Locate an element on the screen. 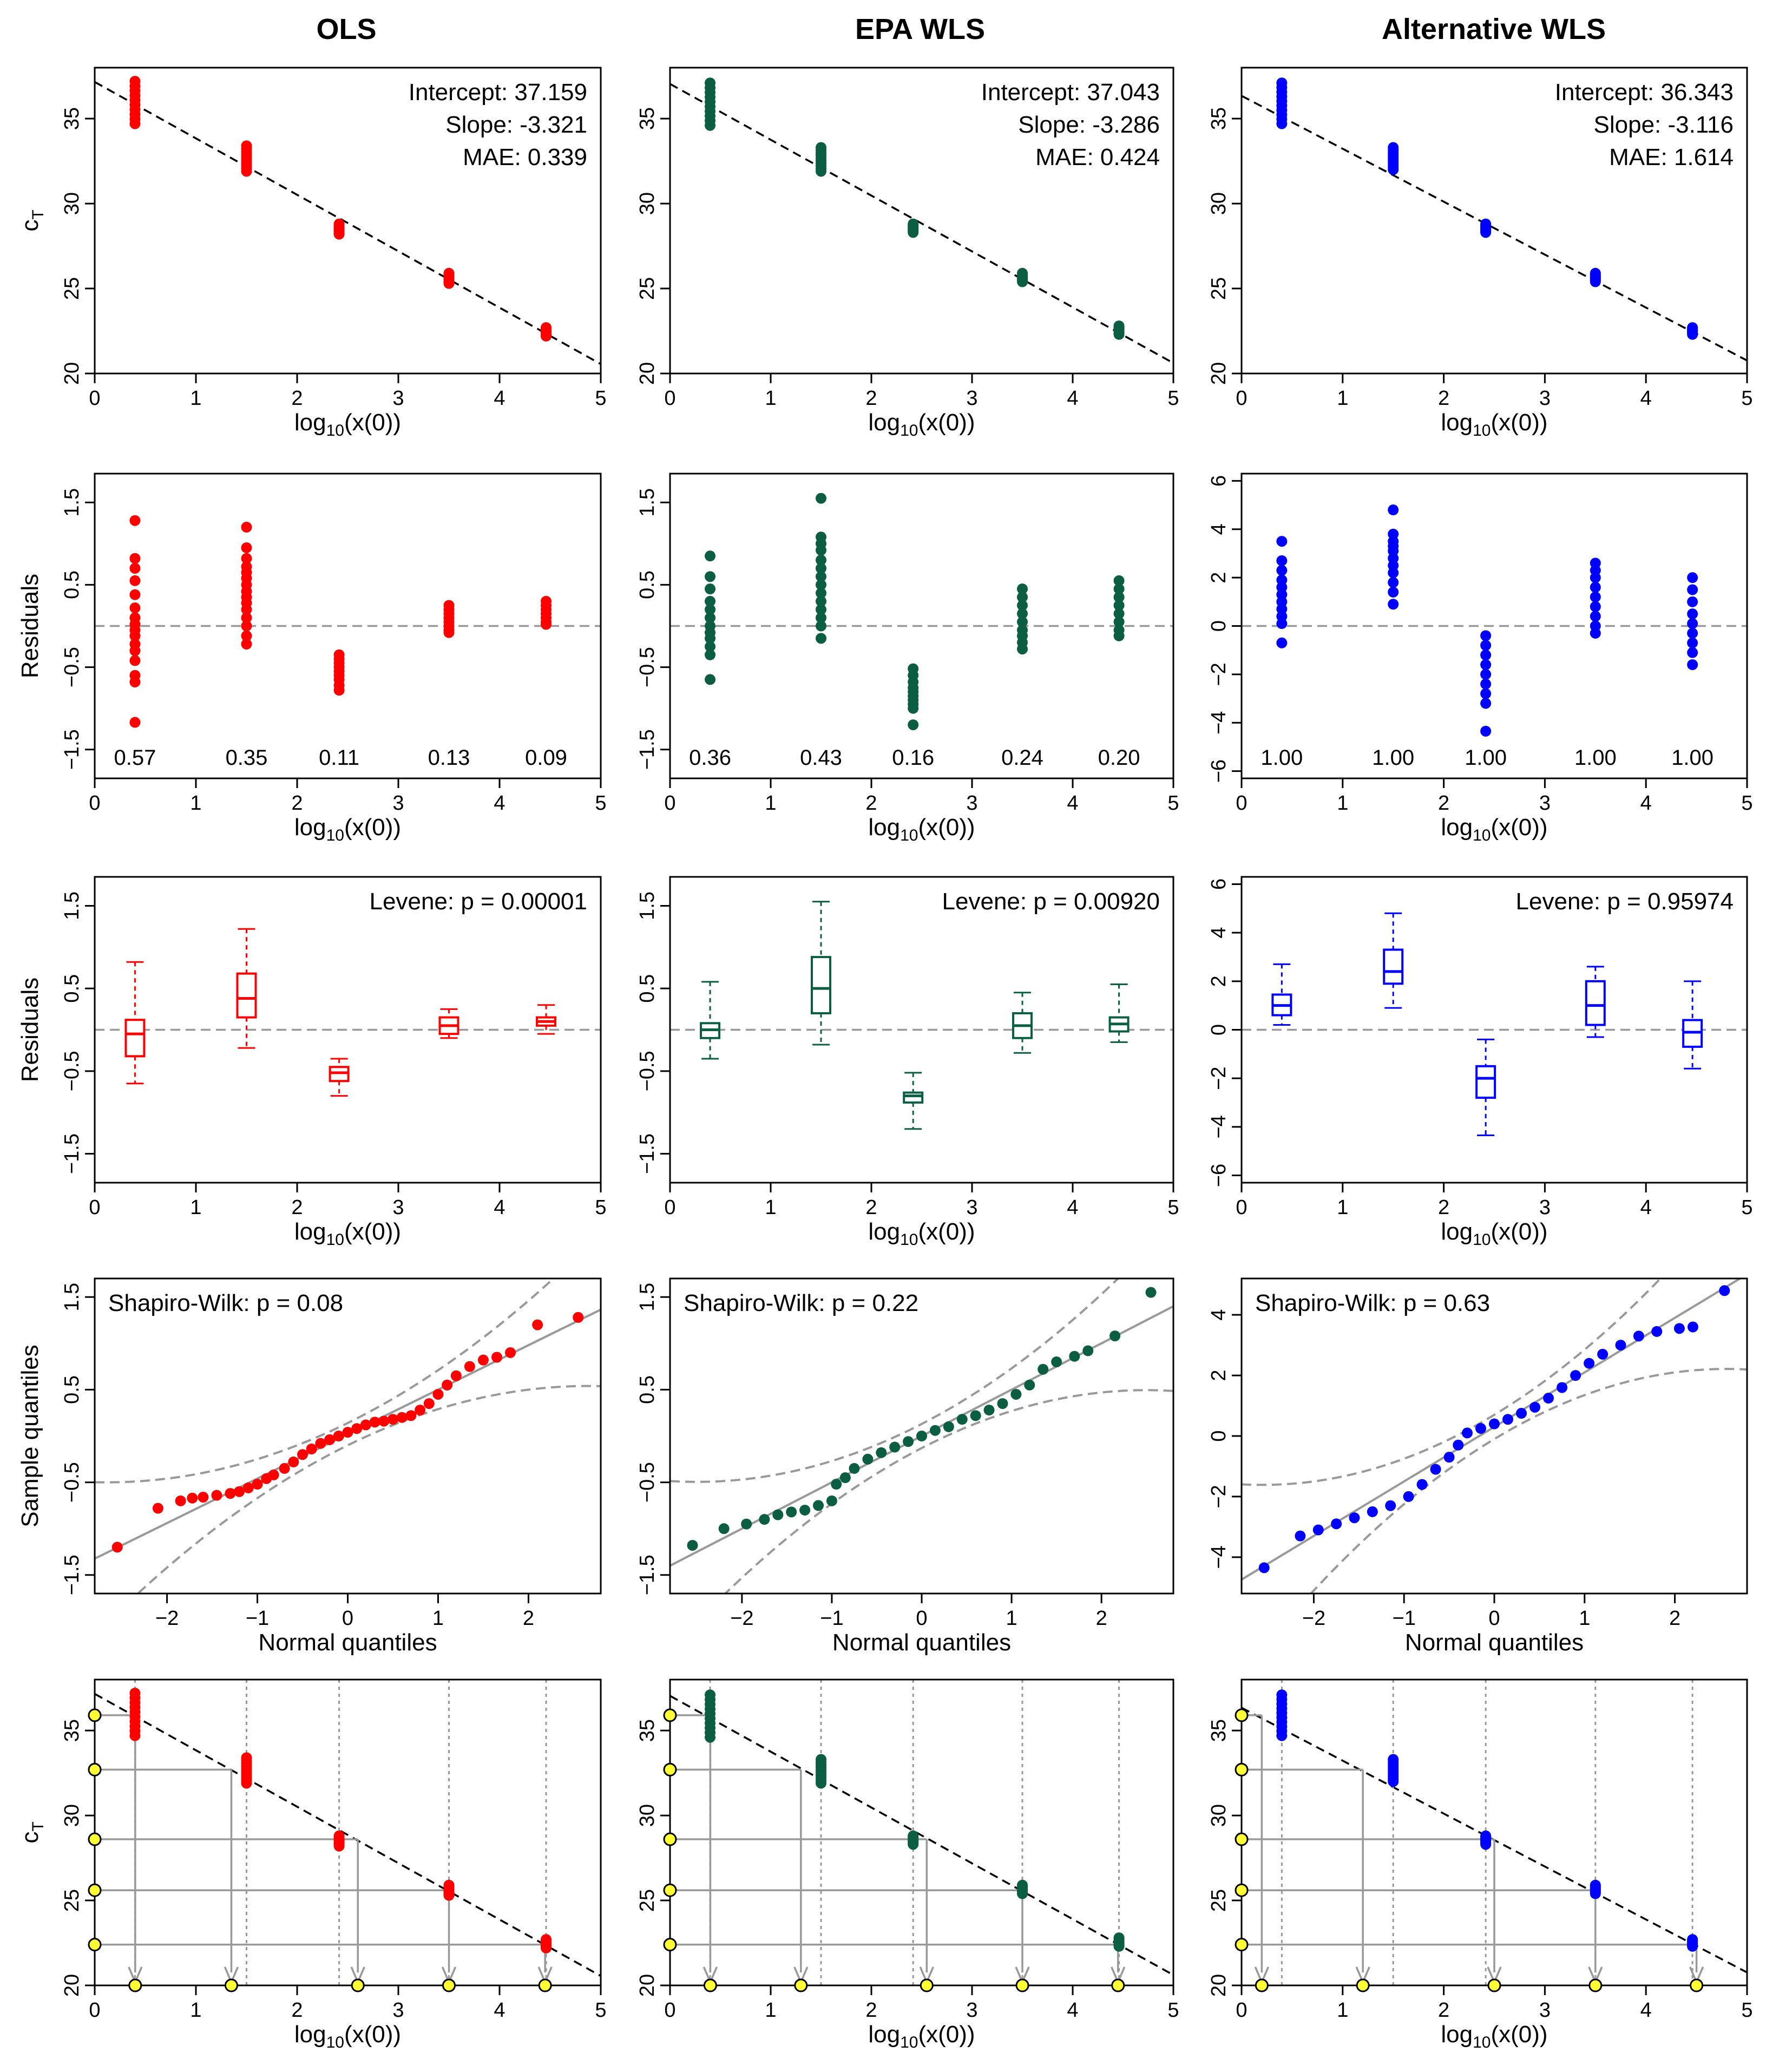 This screenshot has width=1766, height=2072. y-axis-label: cT is located at coordinates (32, 1832).